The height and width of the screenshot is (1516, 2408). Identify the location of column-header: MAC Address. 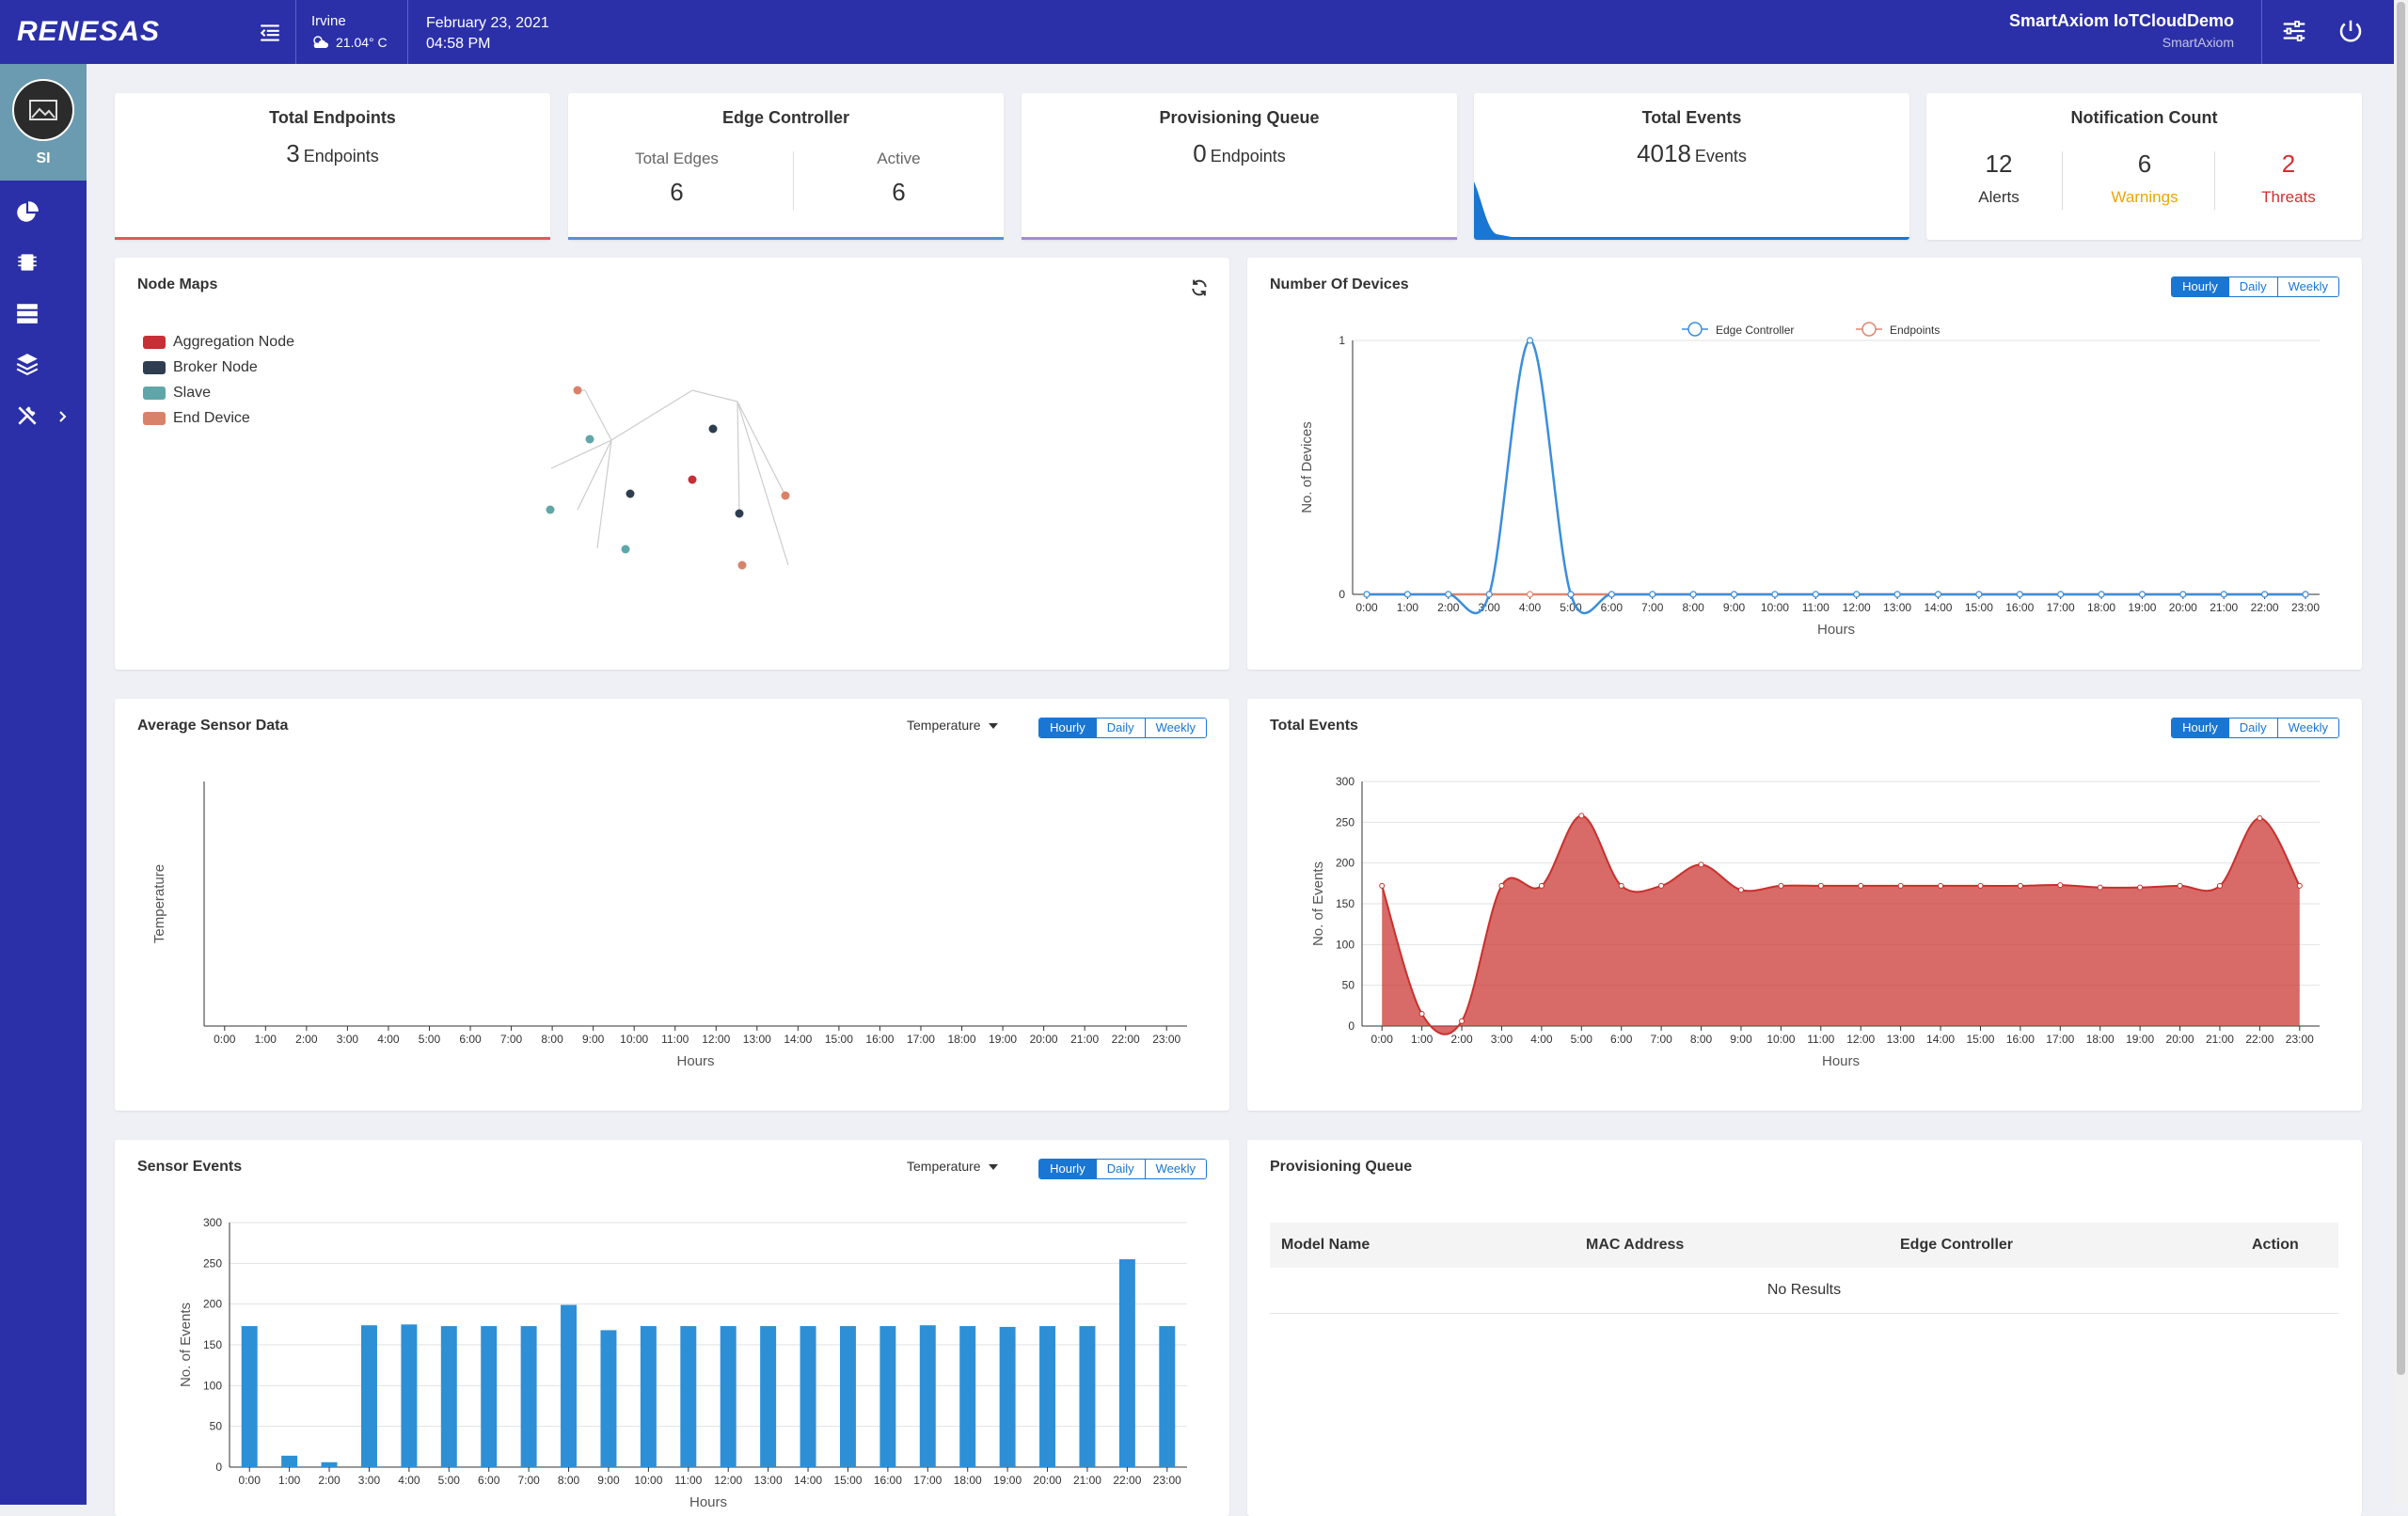
(1732, 1245).